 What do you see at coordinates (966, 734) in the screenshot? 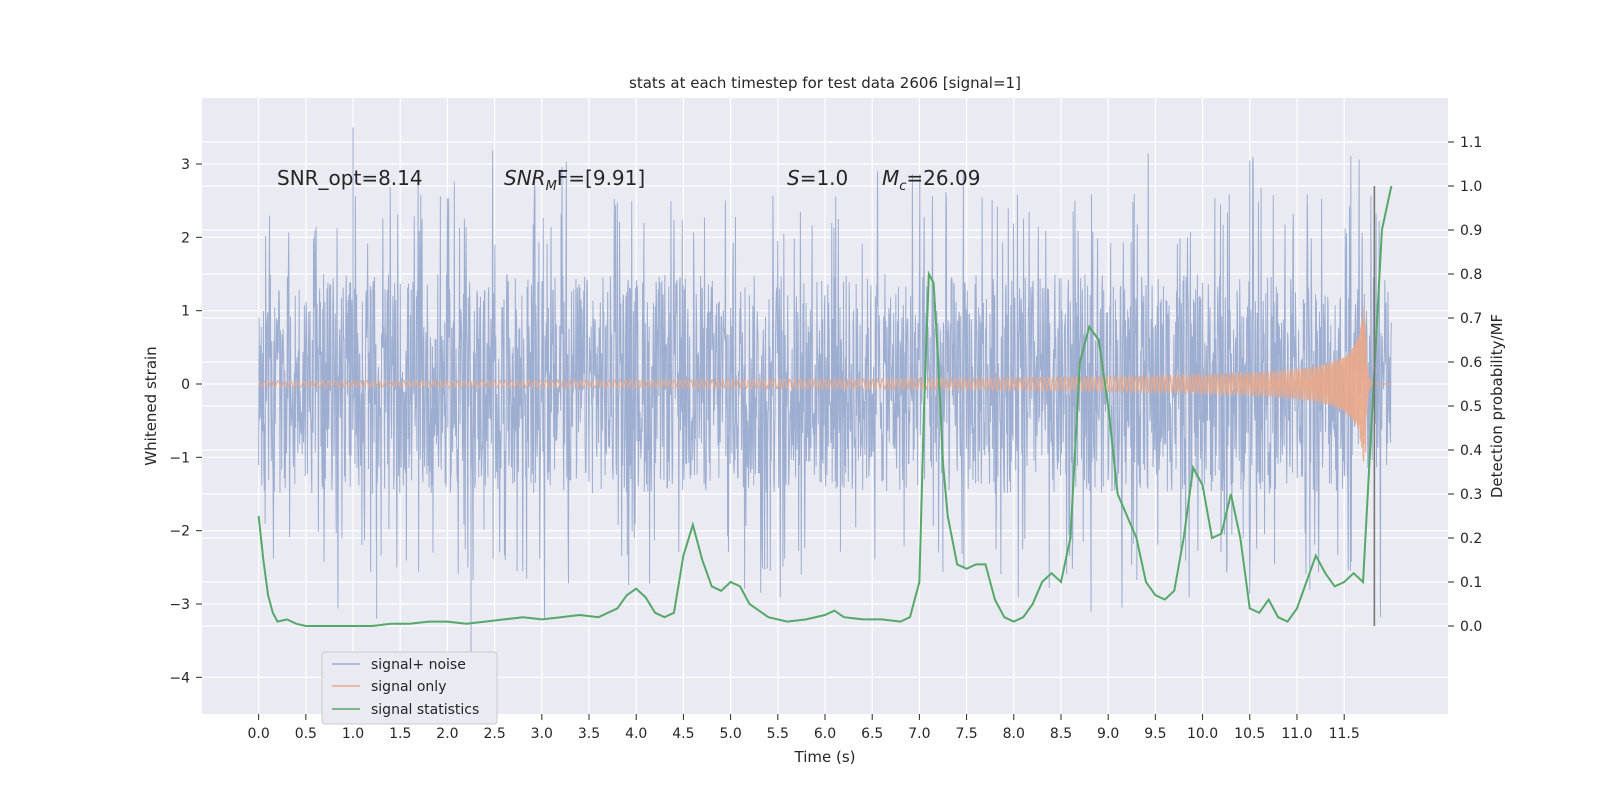
I see `x-tick-label: 7.5` at bounding box center [966, 734].